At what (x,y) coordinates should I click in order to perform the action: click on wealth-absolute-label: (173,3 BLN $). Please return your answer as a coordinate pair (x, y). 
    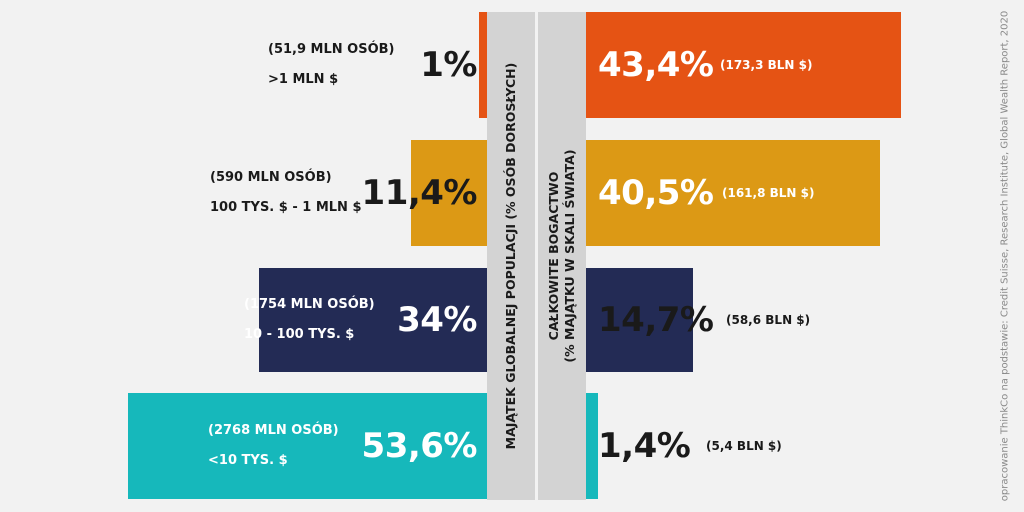
    Looking at the image, I should click on (766, 65).